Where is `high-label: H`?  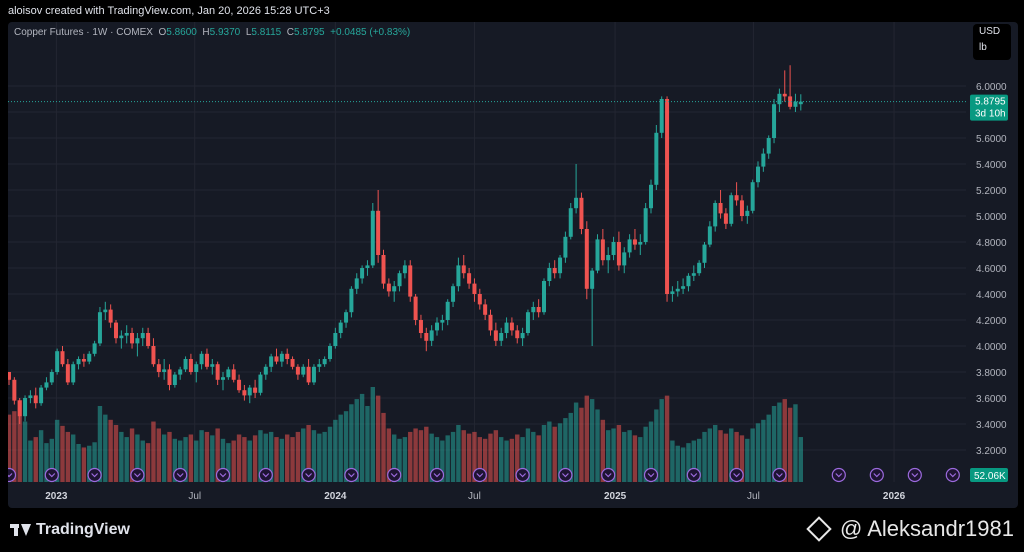 high-label: H is located at coordinates (206, 32).